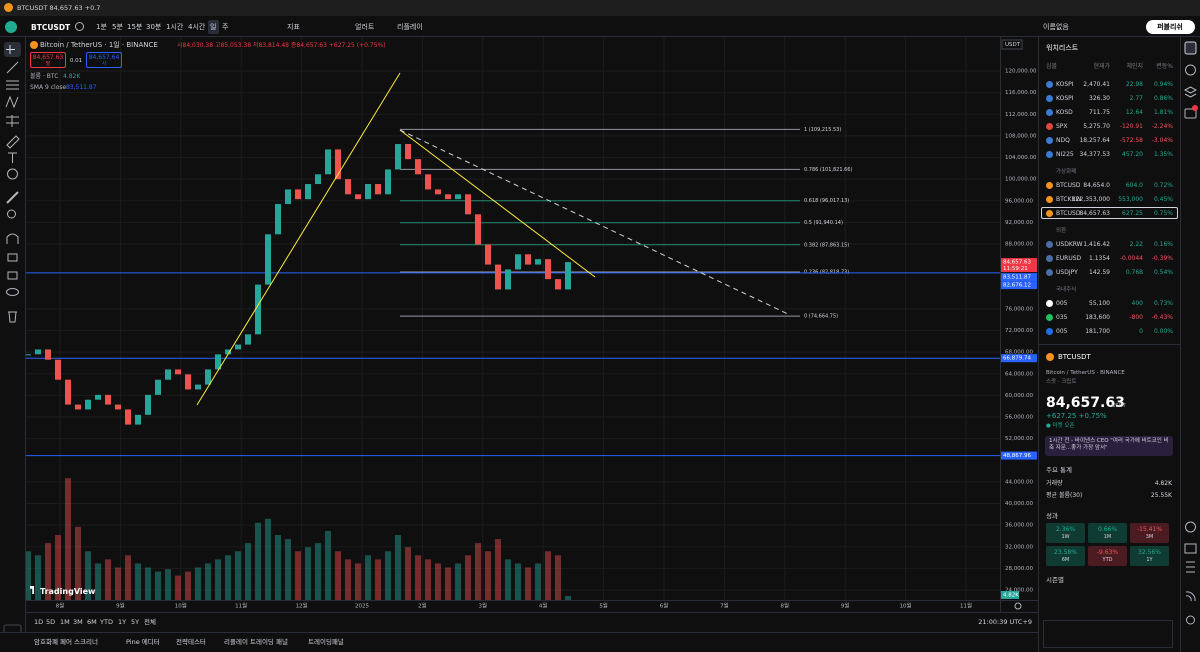 This screenshot has height=652, width=1200. Describe the element at coordinates (11, 214) in the screenshot. I see `zoom-tool` at that location.